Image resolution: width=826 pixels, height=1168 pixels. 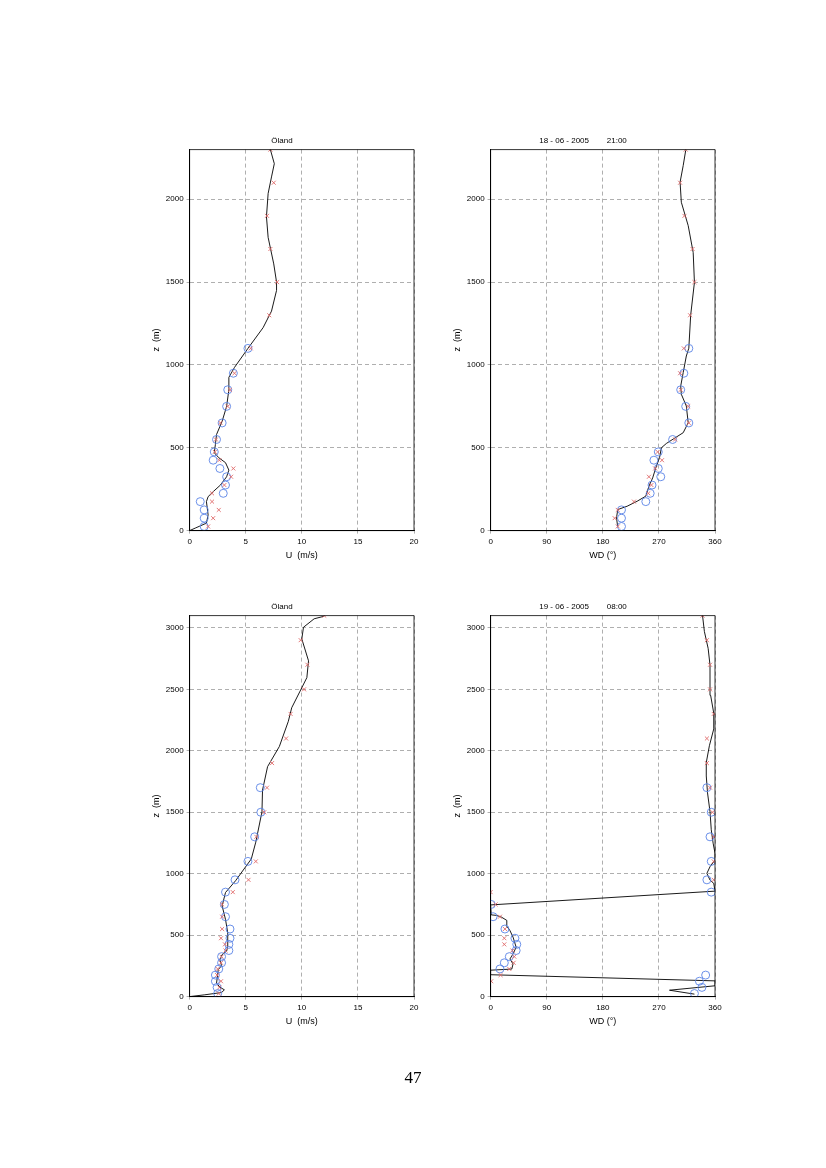 What do you see at coordinates (547, 1007) in the screenshot?
I see `x-tick-label: 90` at bounding box center [547, 1007].